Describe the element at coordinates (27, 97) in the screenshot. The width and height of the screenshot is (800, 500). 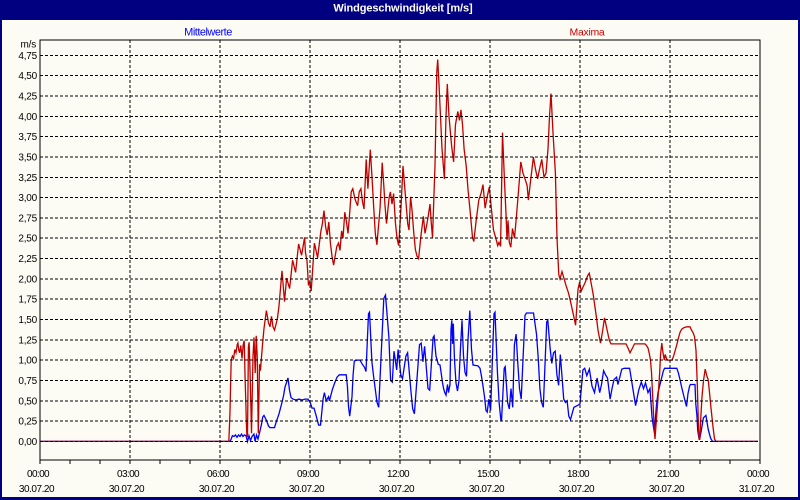
I see `svg-text: 4,25` at that location.